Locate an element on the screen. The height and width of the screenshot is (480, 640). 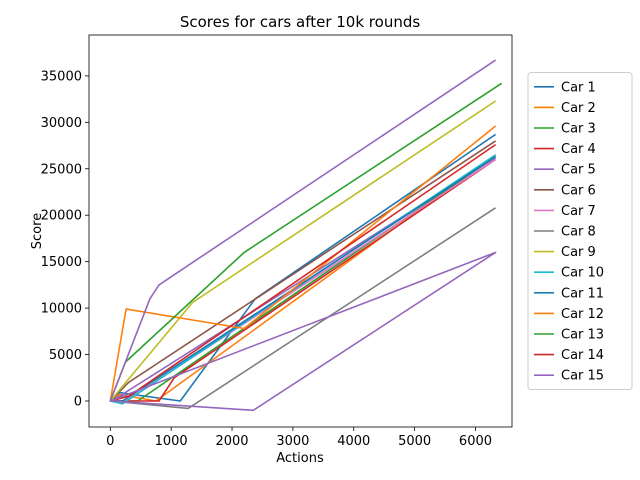
legend-label-car-8: Car 8 is located at coordinates (578, 232).